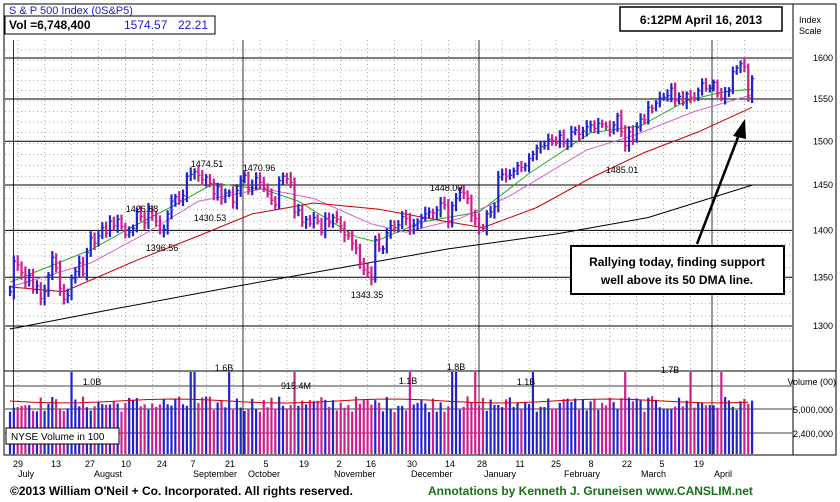 This screenshot has width=840, height=502. I want to click on date-tick-label: 22, so click(627, 464).